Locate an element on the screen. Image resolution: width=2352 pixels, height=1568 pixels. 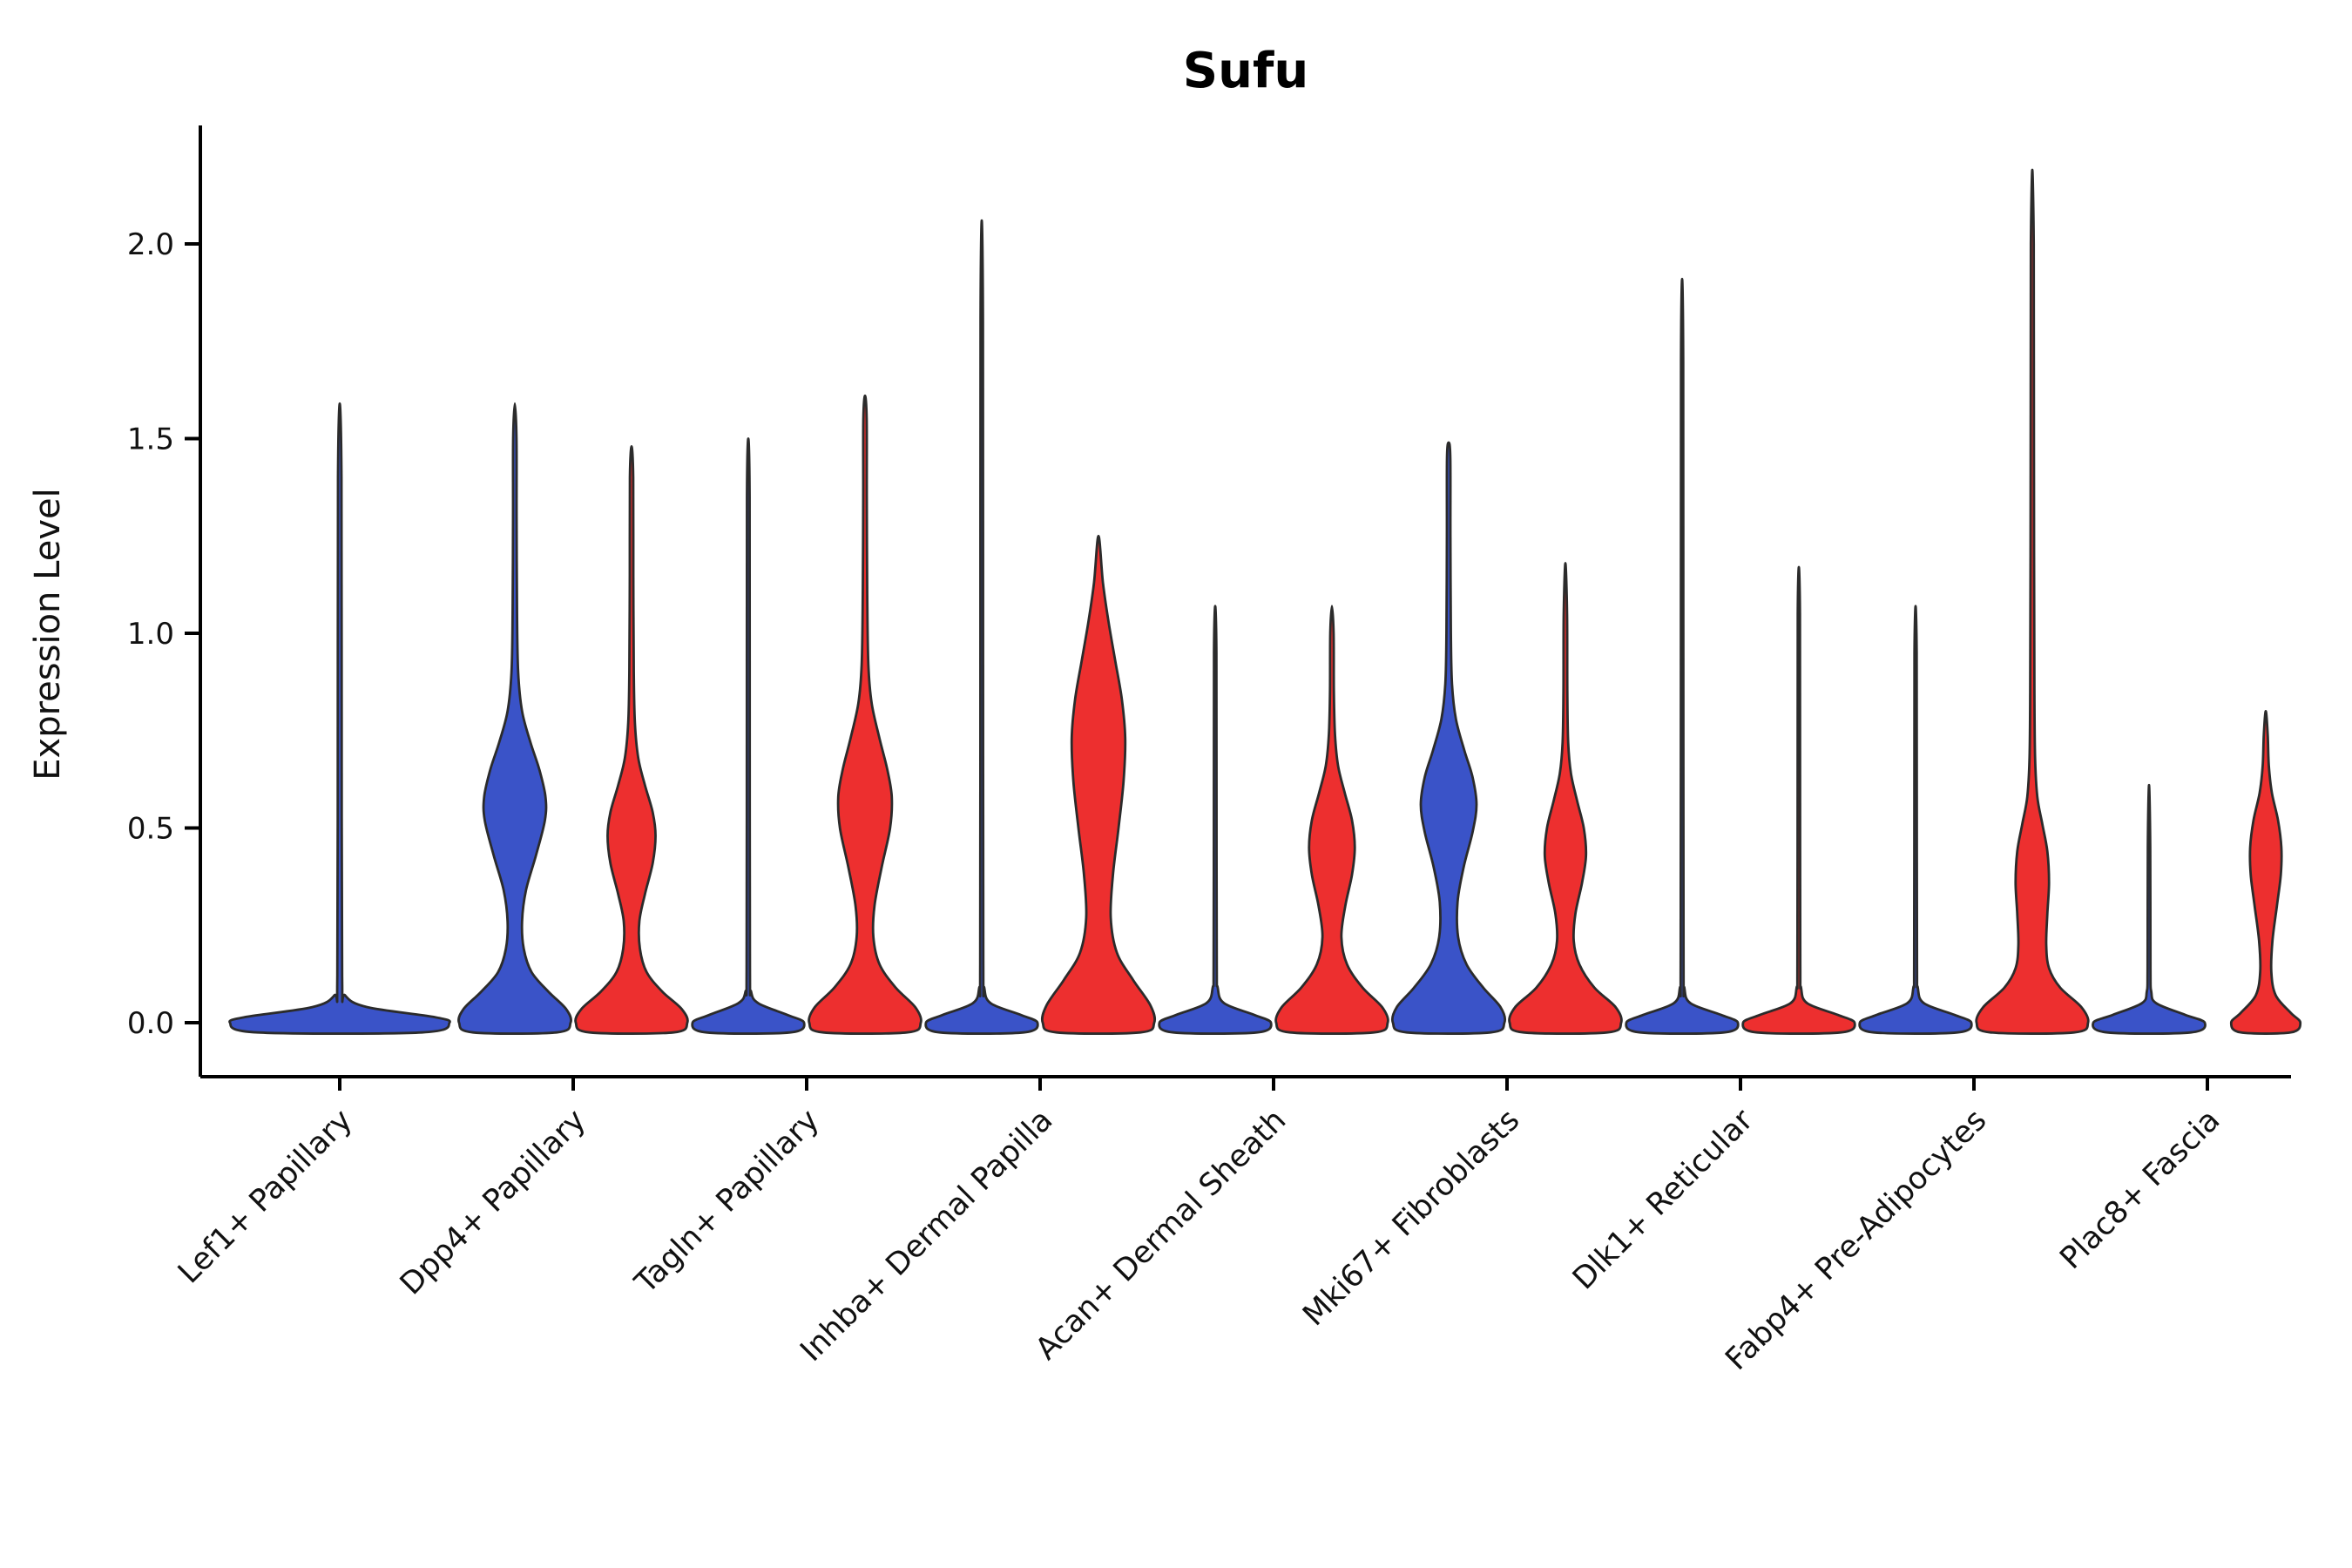
x-tick-label: Dpp4+ Papillary is located at coordinates (493, 1202).